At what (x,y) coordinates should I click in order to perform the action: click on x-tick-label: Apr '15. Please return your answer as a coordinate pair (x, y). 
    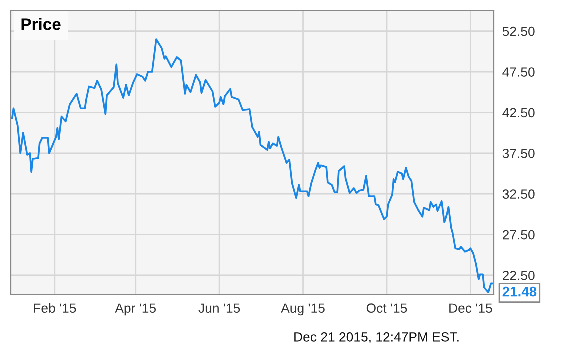
    Looking at the image, I should click on (135, 310).